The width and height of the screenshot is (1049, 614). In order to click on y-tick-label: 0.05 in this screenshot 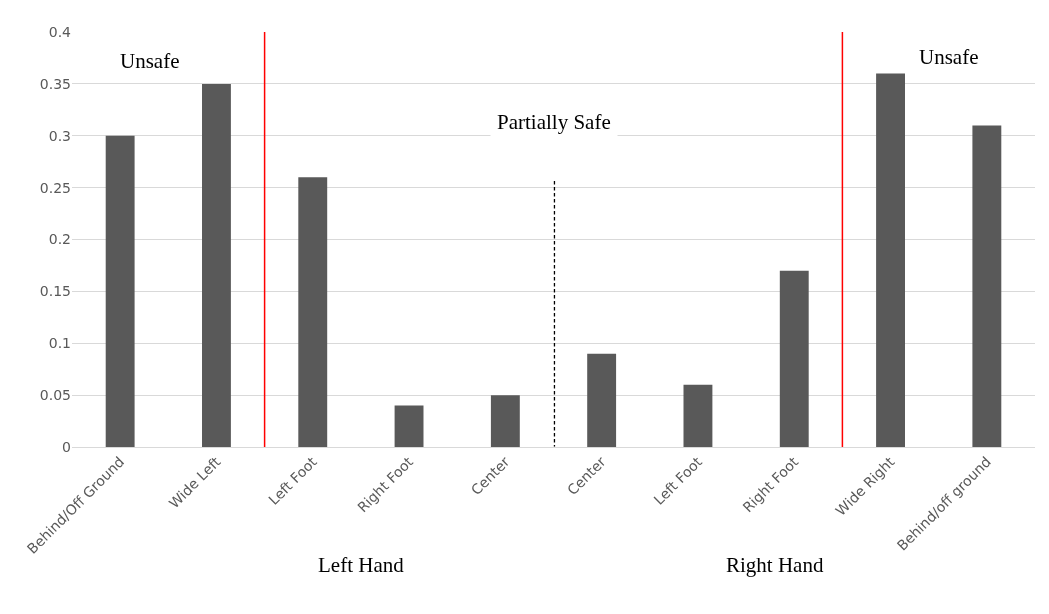, I will do `click(55, 395)`.